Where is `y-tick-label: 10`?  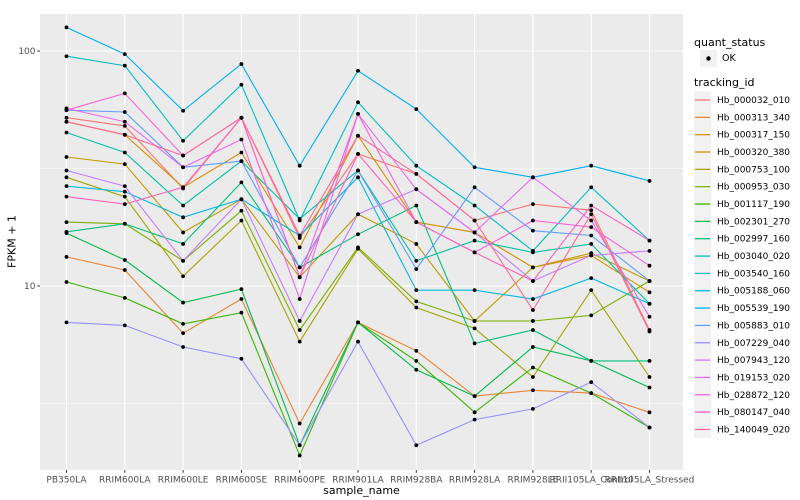 y-tick-label: 10 is located at coordinates (30, 287).